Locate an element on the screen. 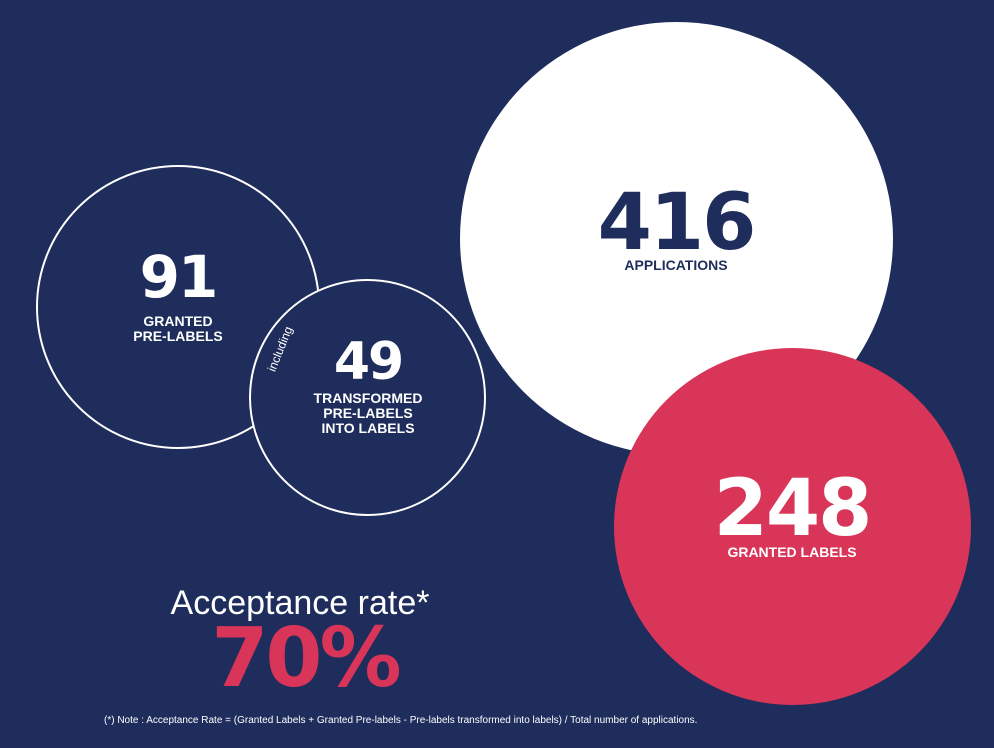 This screenshot has height=748, width=994. granted-labels-label: GRANTED LABELS is located at coordinates (792, 552).